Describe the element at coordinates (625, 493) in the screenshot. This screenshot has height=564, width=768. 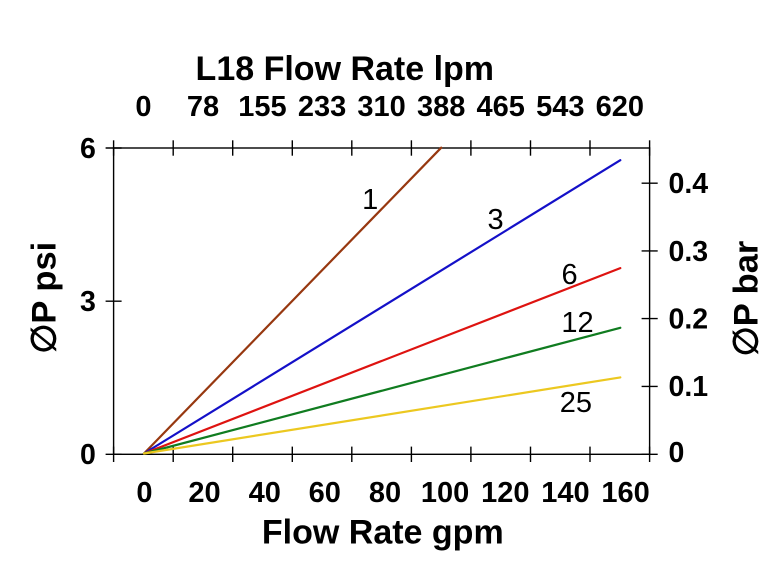
I see `svg-text: 160` at that location.